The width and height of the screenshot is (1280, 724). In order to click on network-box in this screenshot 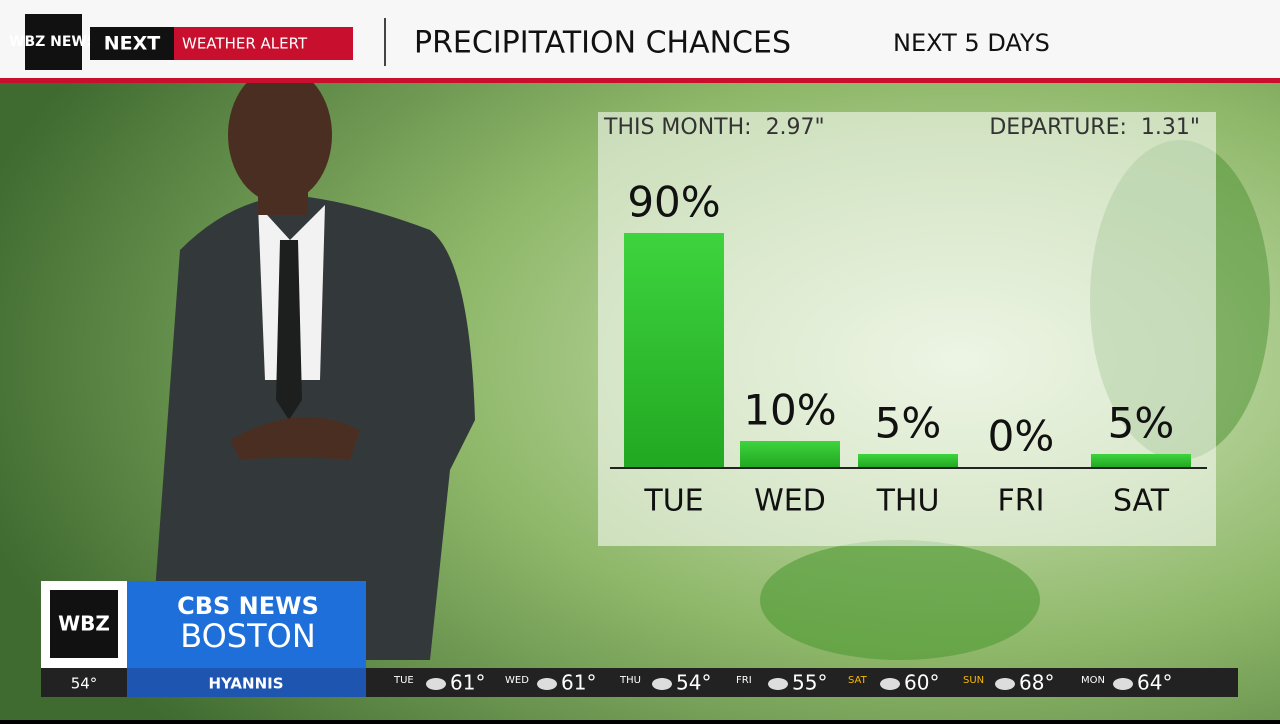, I will do `click(246, 624)`.